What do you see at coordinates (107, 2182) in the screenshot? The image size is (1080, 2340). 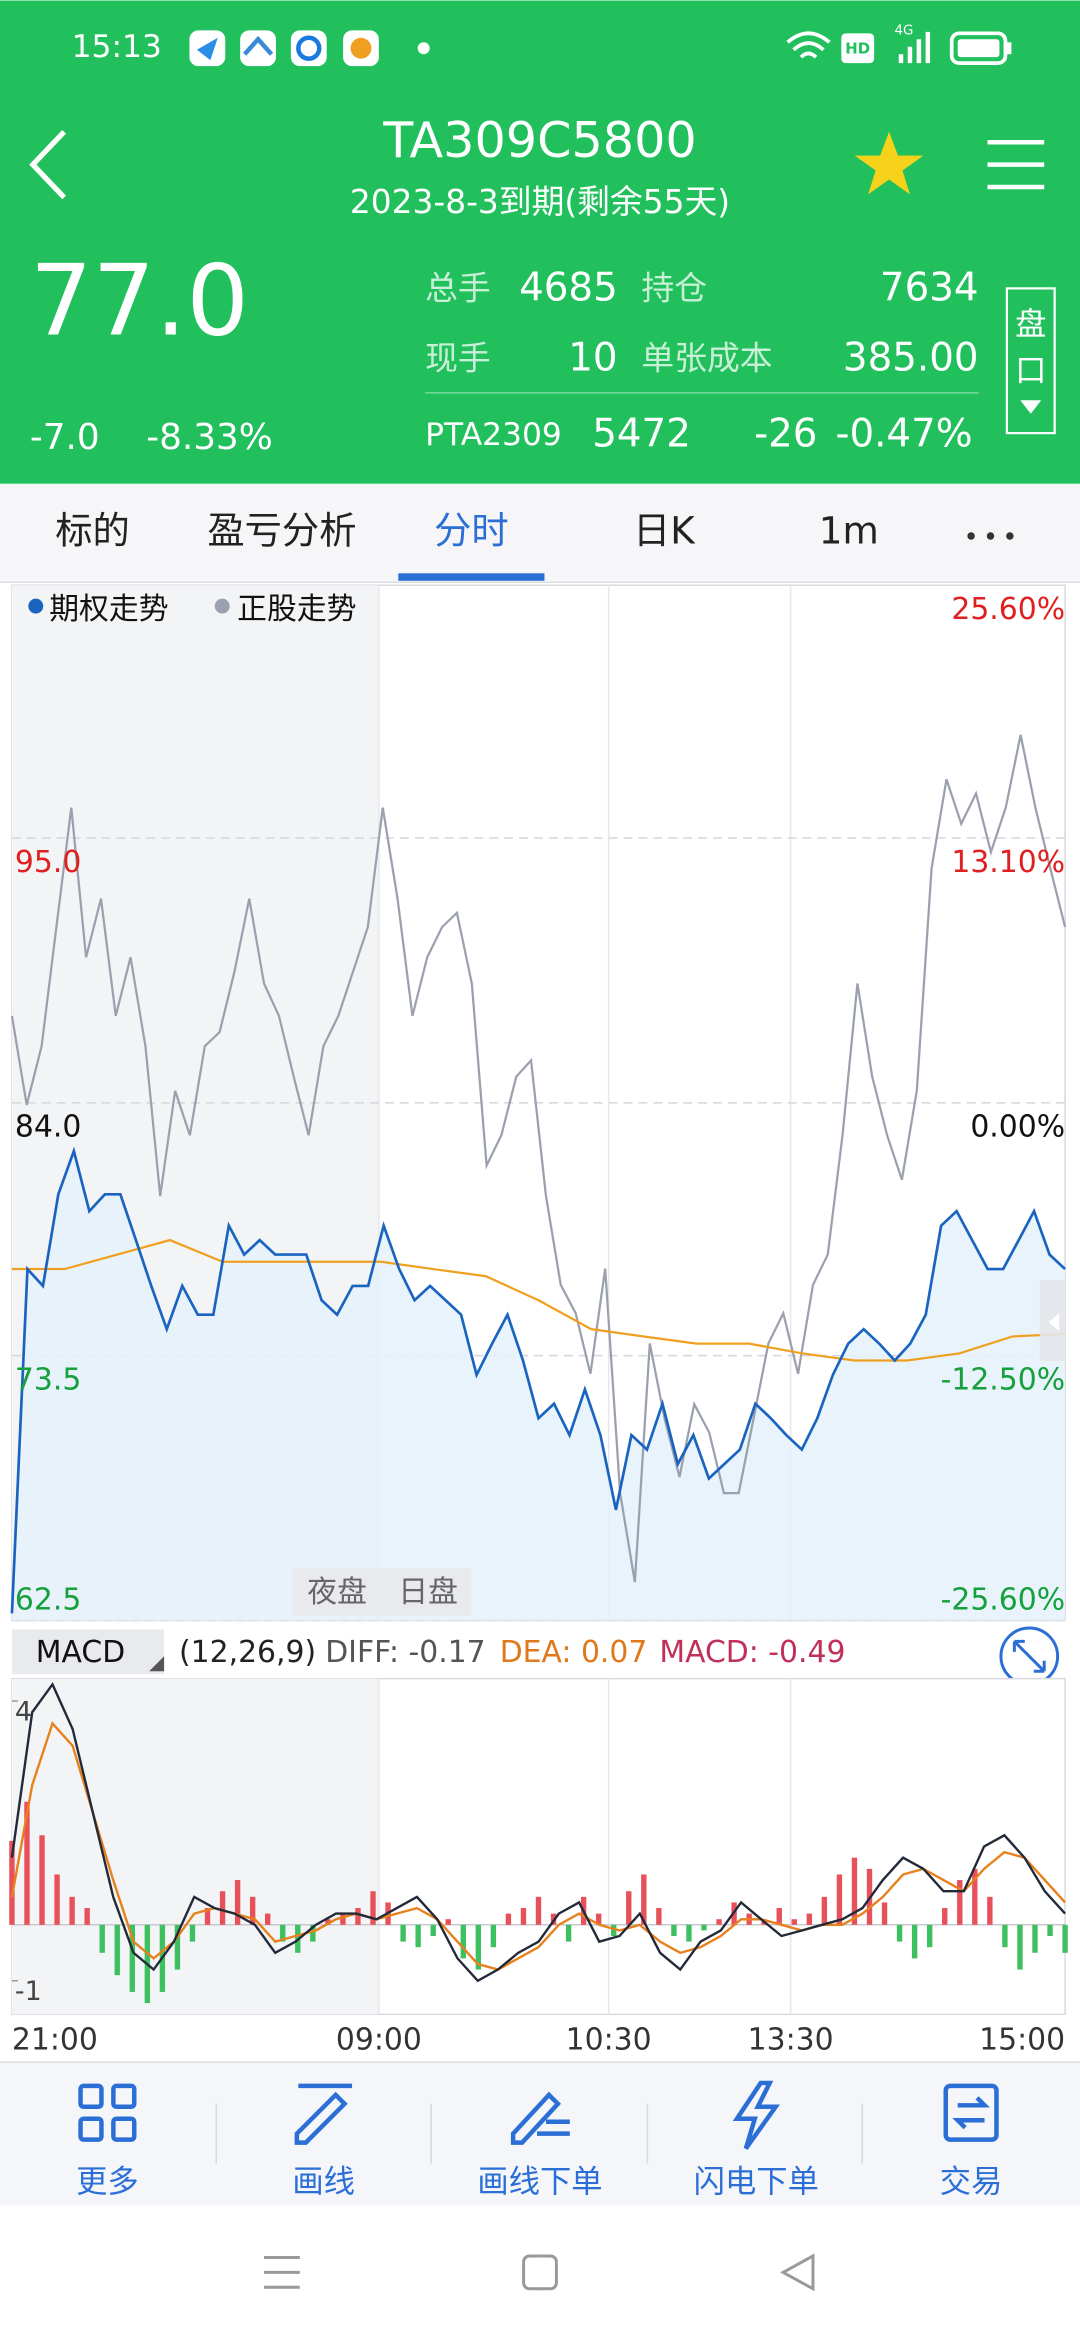 I see `nav-item: 更多` at bounding box center [107, 2182].